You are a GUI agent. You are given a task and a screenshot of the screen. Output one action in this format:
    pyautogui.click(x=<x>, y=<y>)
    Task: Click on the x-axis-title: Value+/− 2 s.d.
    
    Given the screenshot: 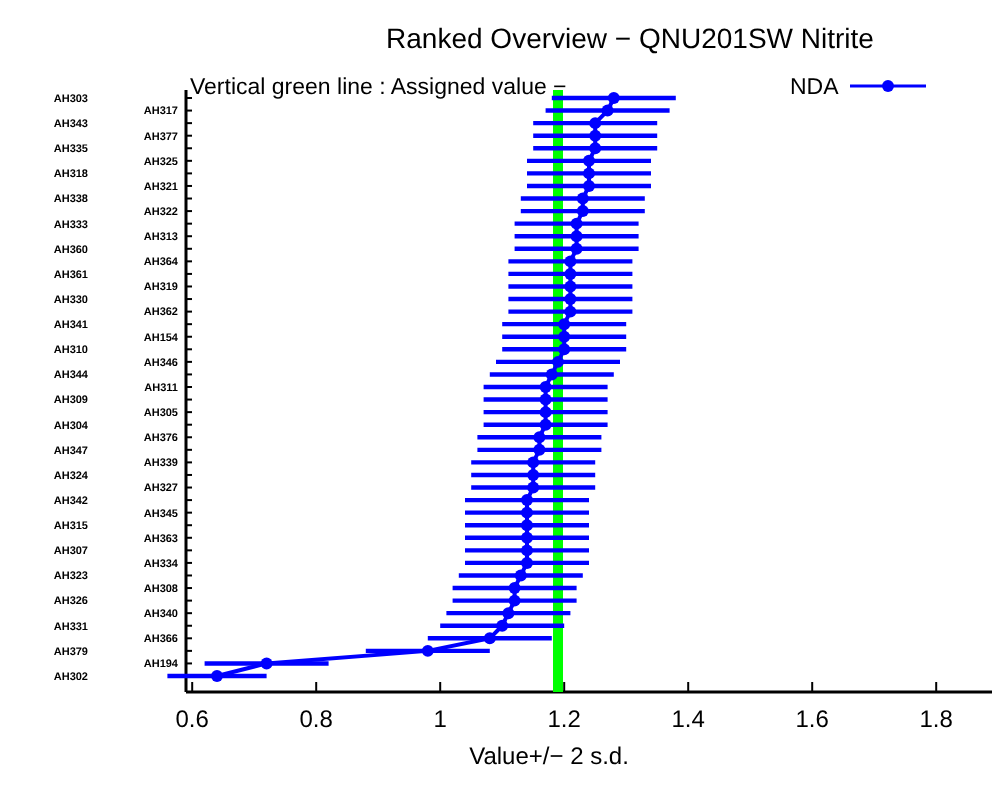 What is the action you would take?
    pyautogui.click(x=549, y=756)
    